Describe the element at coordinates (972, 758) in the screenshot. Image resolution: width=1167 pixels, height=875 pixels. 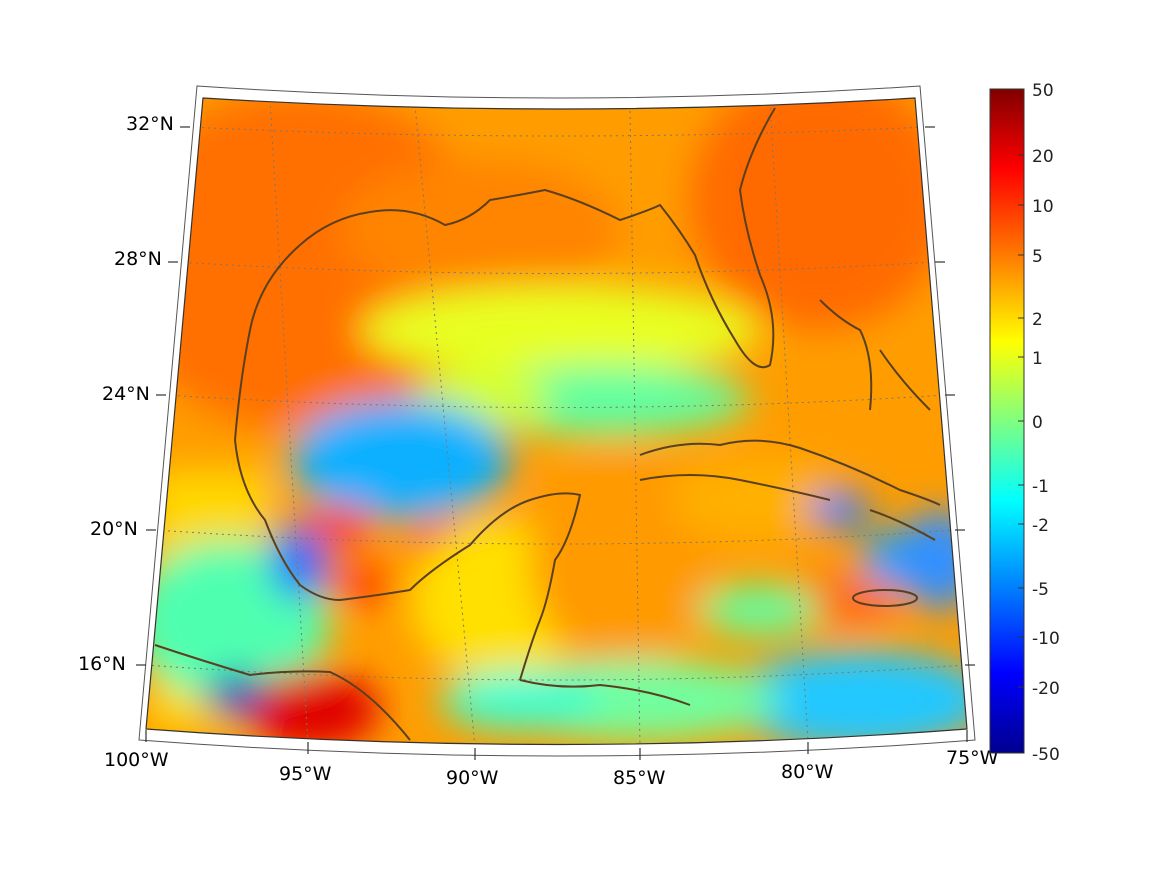
I see `lon-label-75: 75°W` at that location.